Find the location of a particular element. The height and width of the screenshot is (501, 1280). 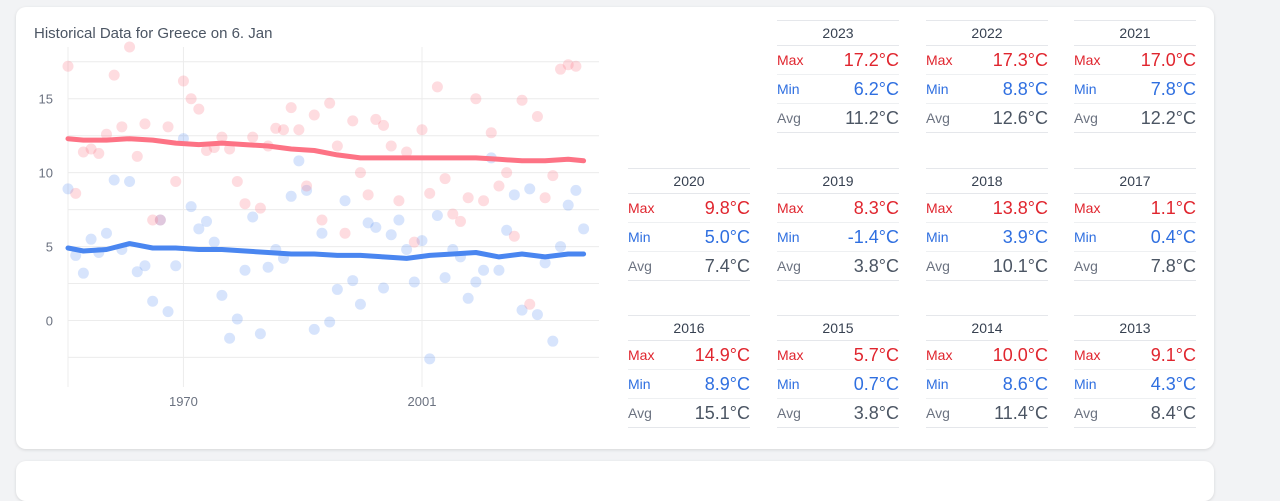

max-value: 10.0°C is located at coordinates (1020, 354).